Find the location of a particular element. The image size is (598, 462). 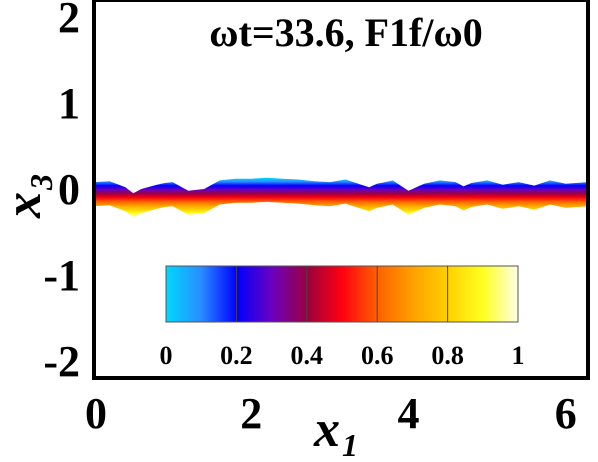

y-tick-label: 0 is located at coordinates (69, 189).